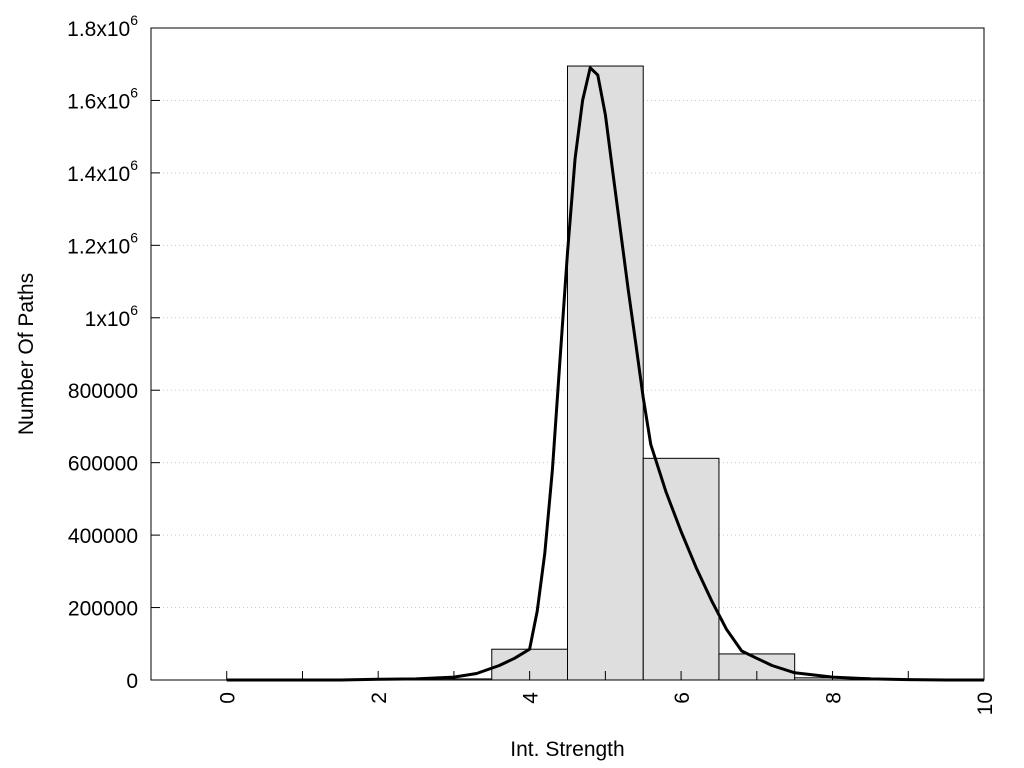  What do you see at coordinates (102, 26) in the screenshot?
I see `y-tick-label: 1.8x10⁶` at bounding box center [102, 26].